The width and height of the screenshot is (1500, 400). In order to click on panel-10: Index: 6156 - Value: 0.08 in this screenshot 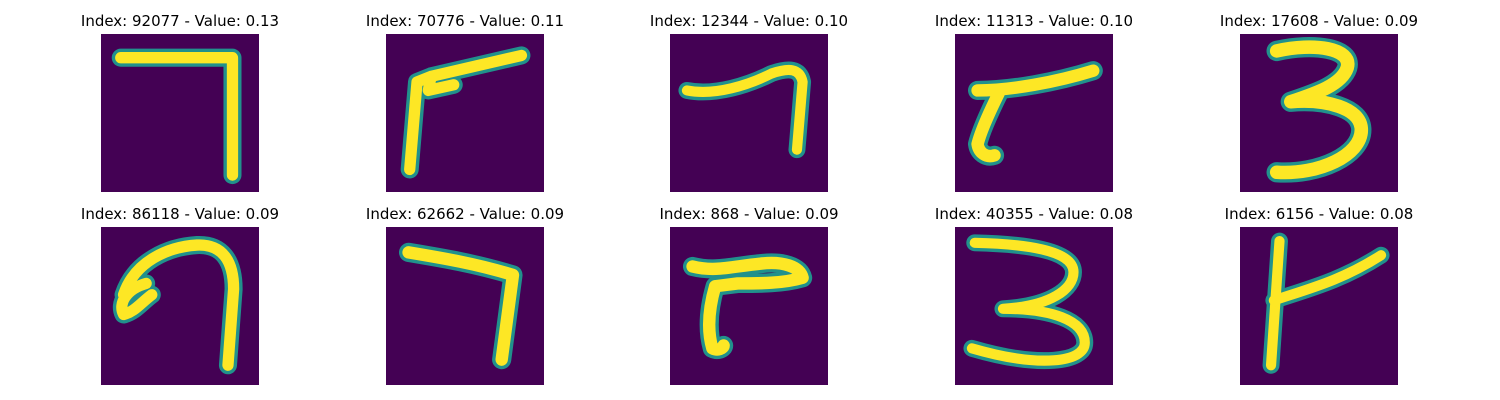, I will do `click(1319, 300)`.